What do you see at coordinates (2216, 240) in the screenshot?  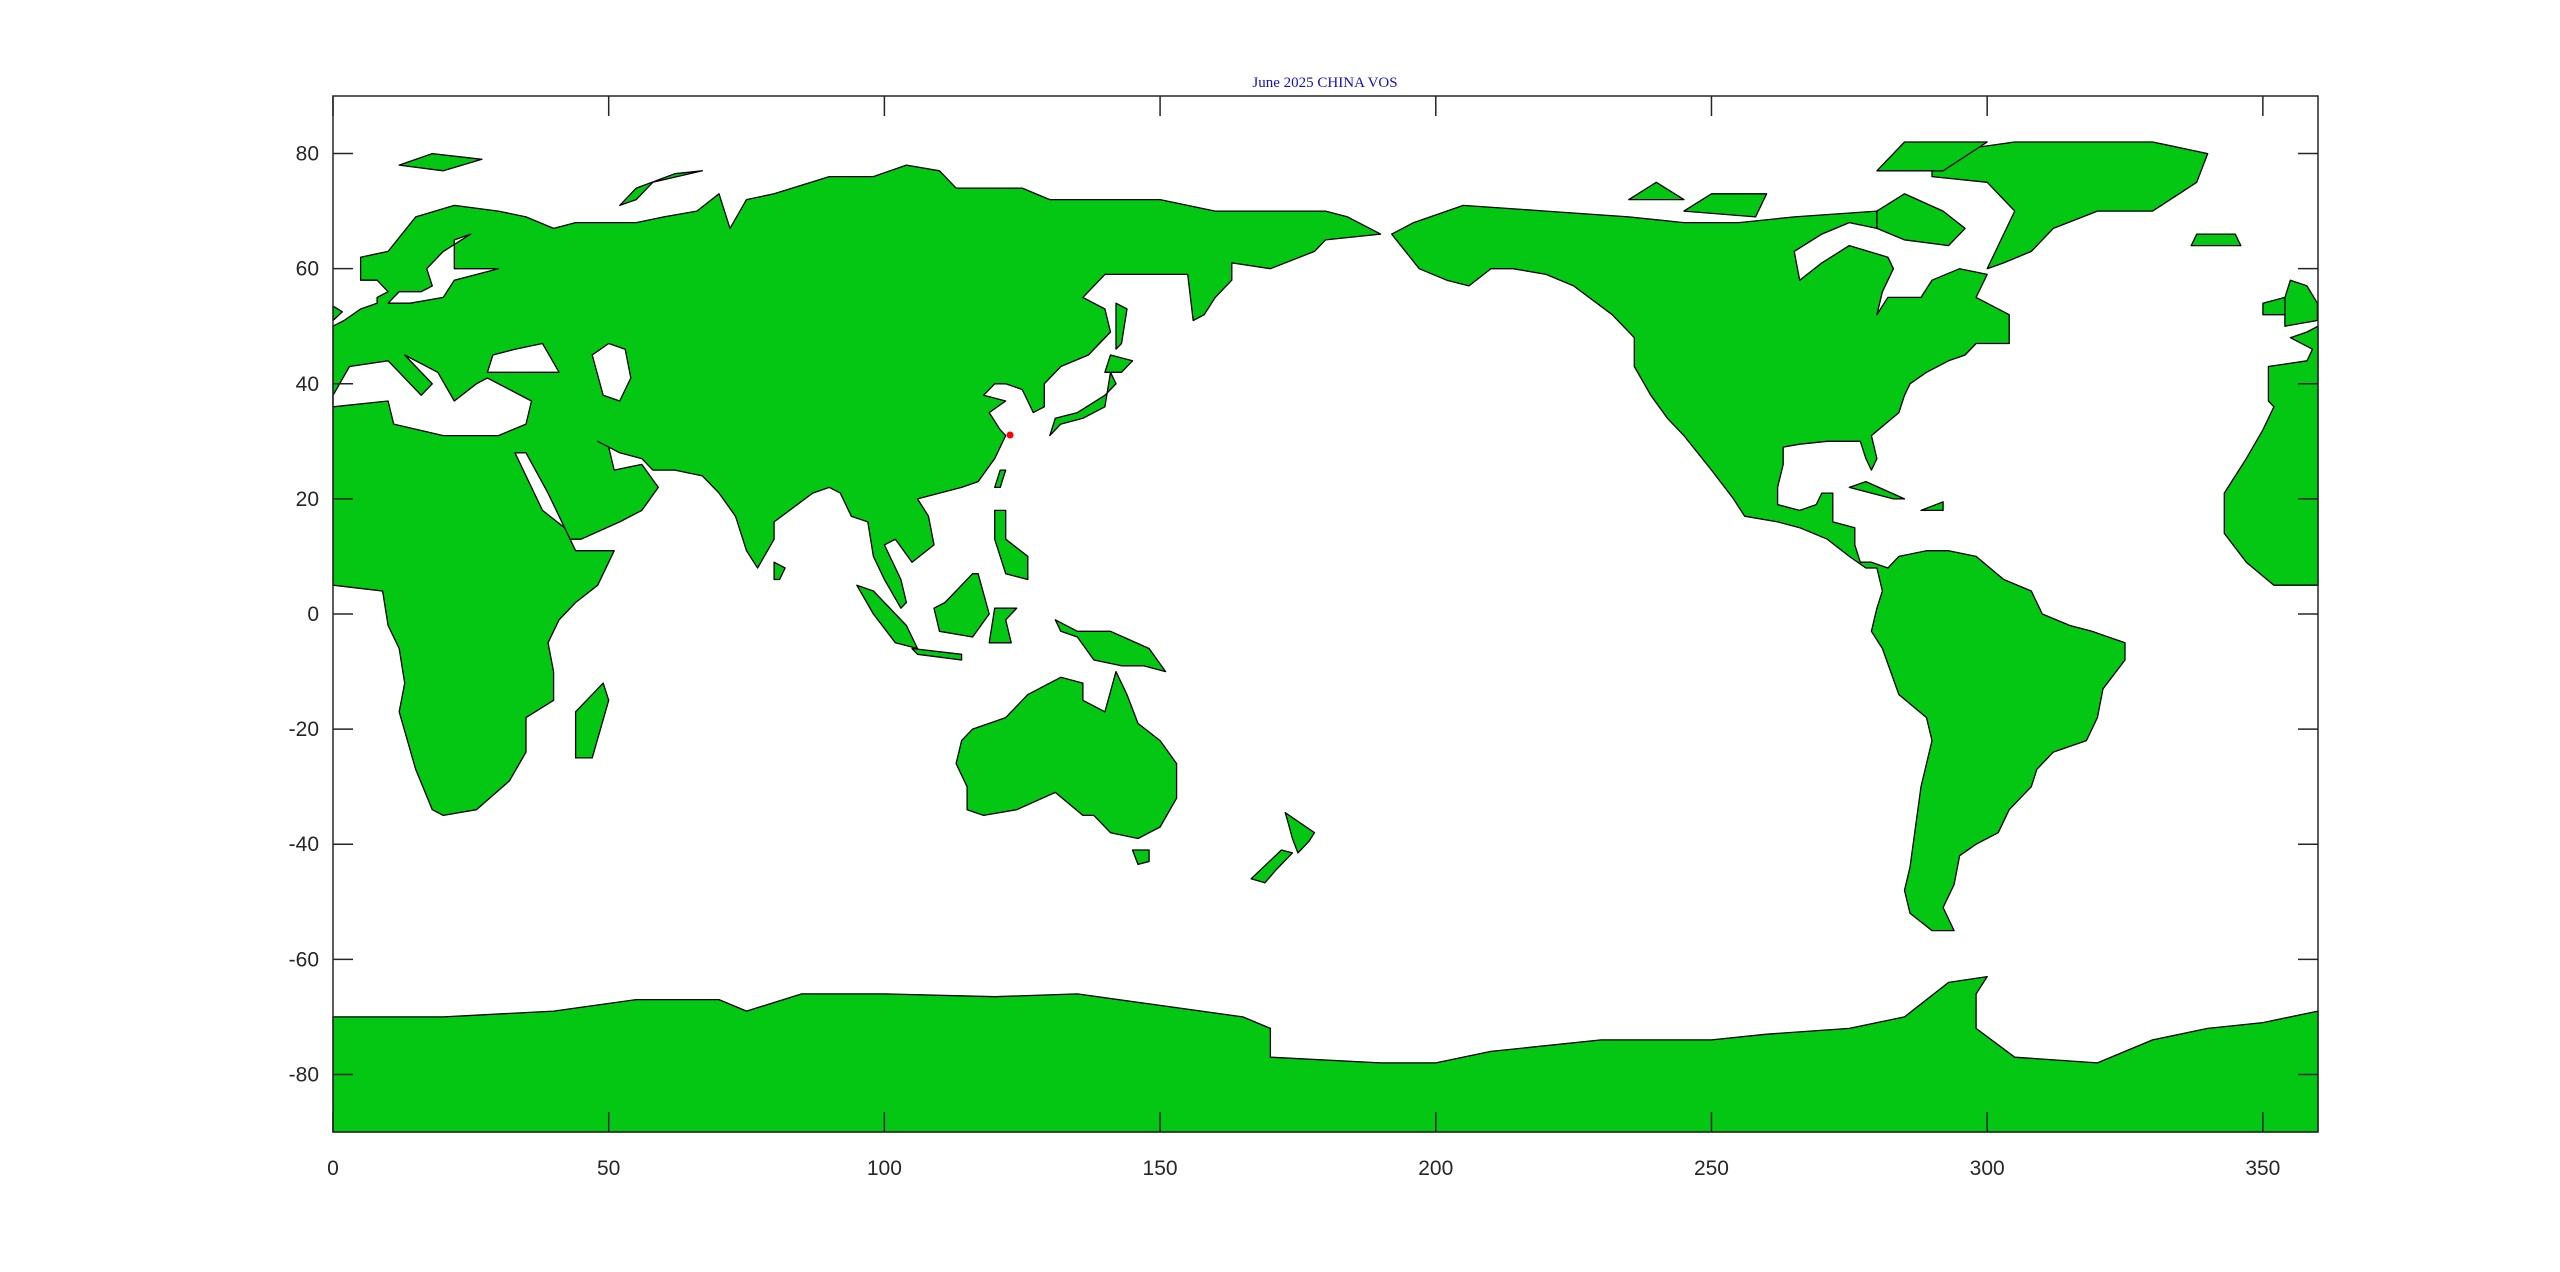 I see `land-iceland` at bounding box center [2216, 240].